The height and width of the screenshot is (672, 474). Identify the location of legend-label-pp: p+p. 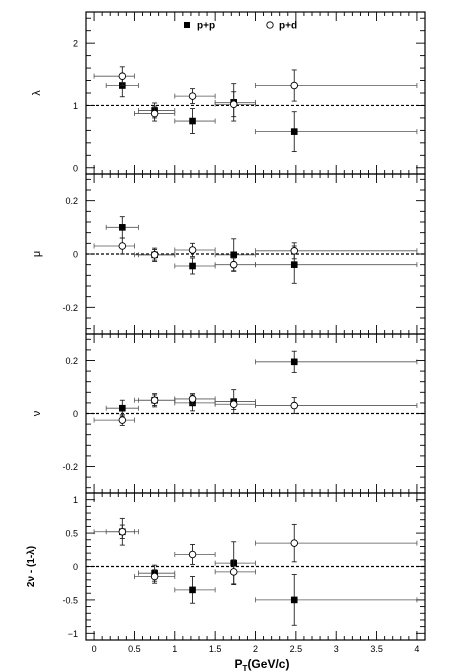
(206, 26).